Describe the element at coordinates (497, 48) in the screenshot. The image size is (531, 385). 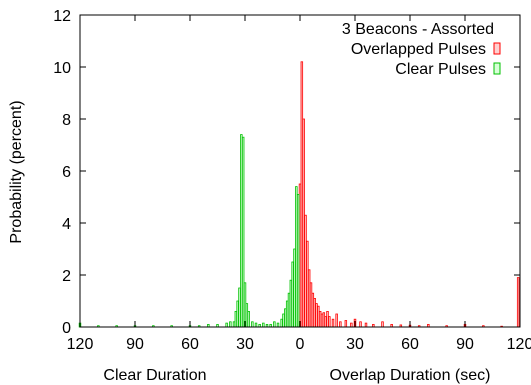
I see `legend-swatch-overlapped` at that location.